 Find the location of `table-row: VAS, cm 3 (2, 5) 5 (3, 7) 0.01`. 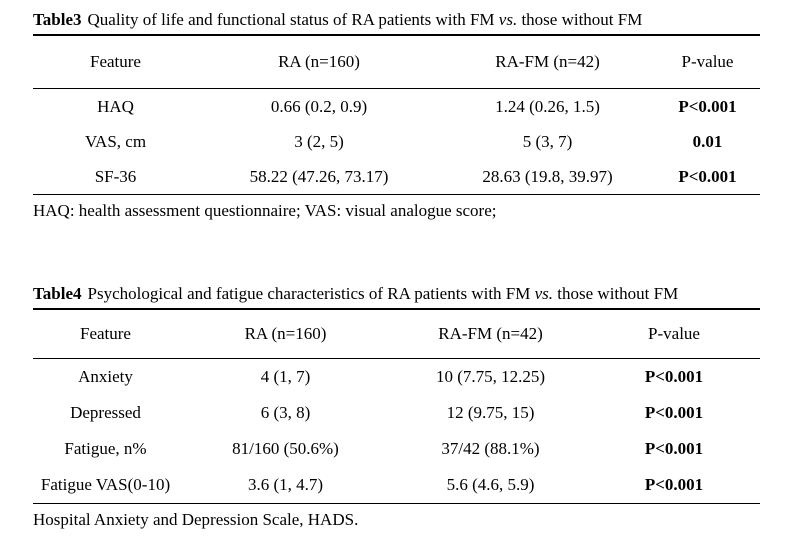

table-row: VAS, cm 3 (2, 5) 5 (3, 7) 0.01 is located at coordinates (396, 141).